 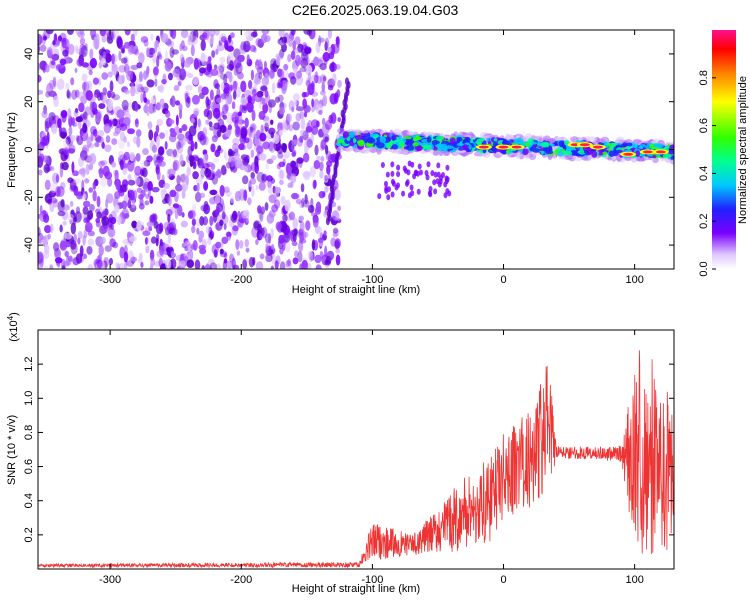 What do you see at coordinates (29, 197) in the screenshot?
I see `heat-y-tick-label: -20` at bounding box center [29, 197].